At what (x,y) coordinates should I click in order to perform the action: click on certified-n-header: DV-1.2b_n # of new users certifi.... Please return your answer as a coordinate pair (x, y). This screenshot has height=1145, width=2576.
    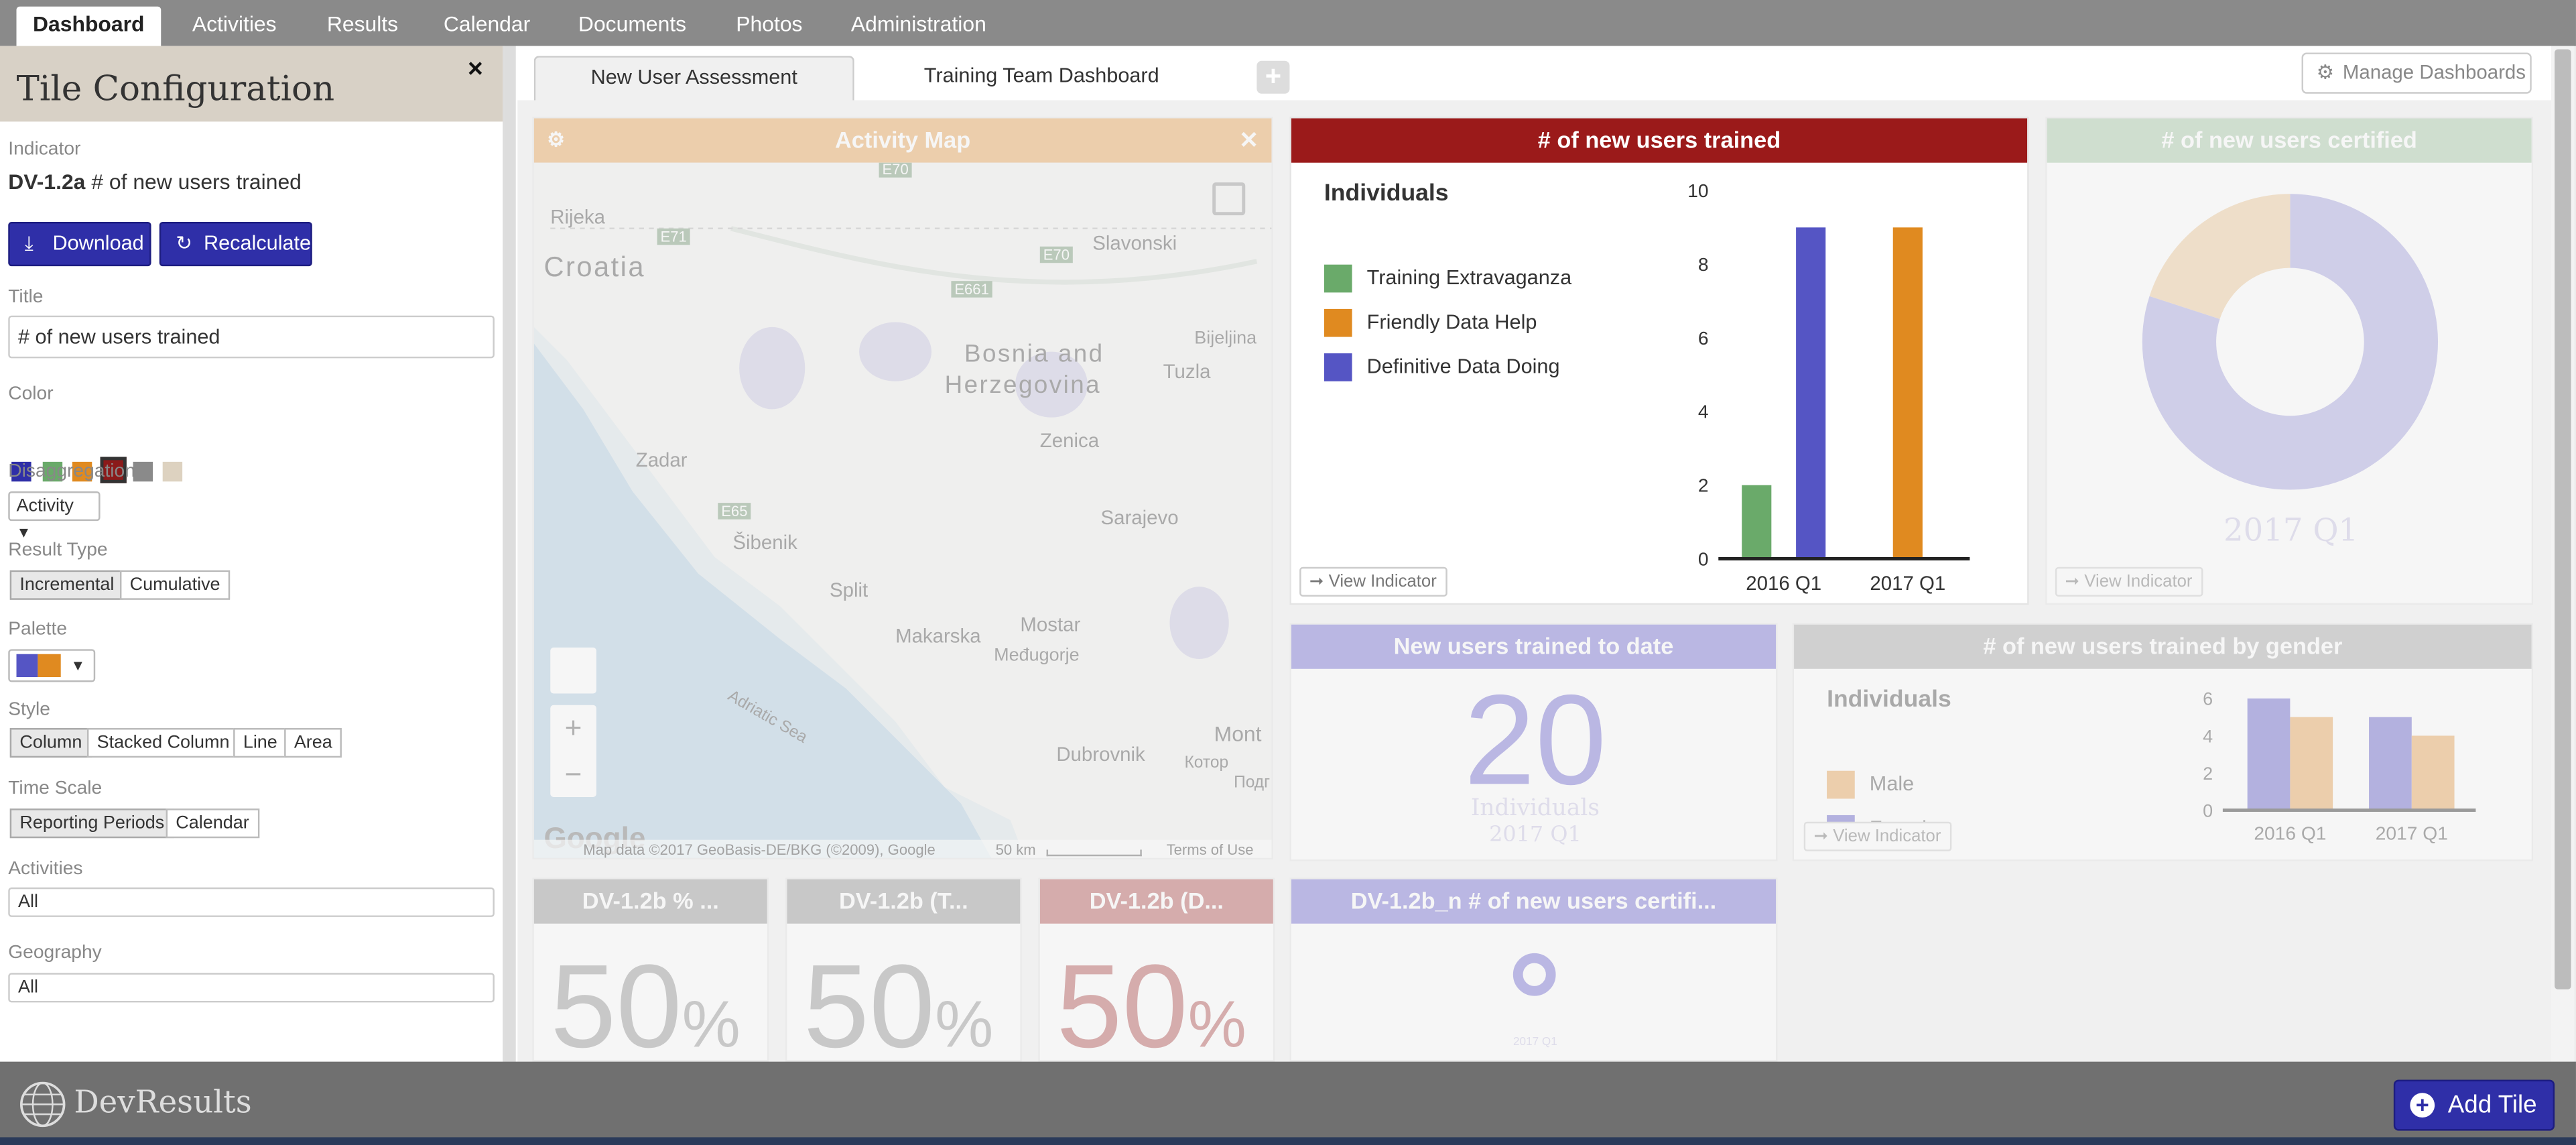
    Looking at the image, I should click on (1534, 902).